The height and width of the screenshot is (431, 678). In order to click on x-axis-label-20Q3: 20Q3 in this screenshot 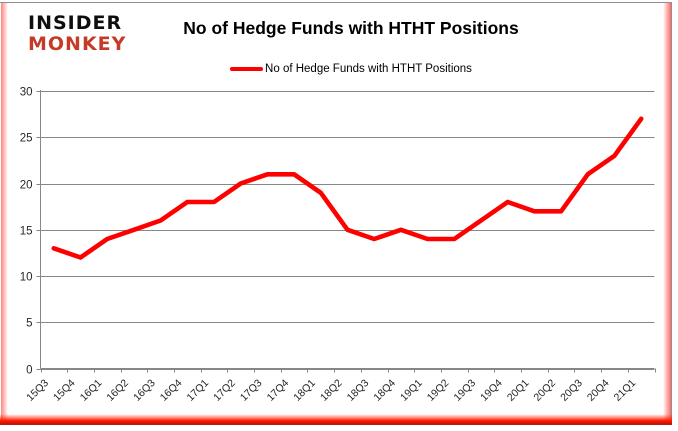, I will do `click(571, 390)`.